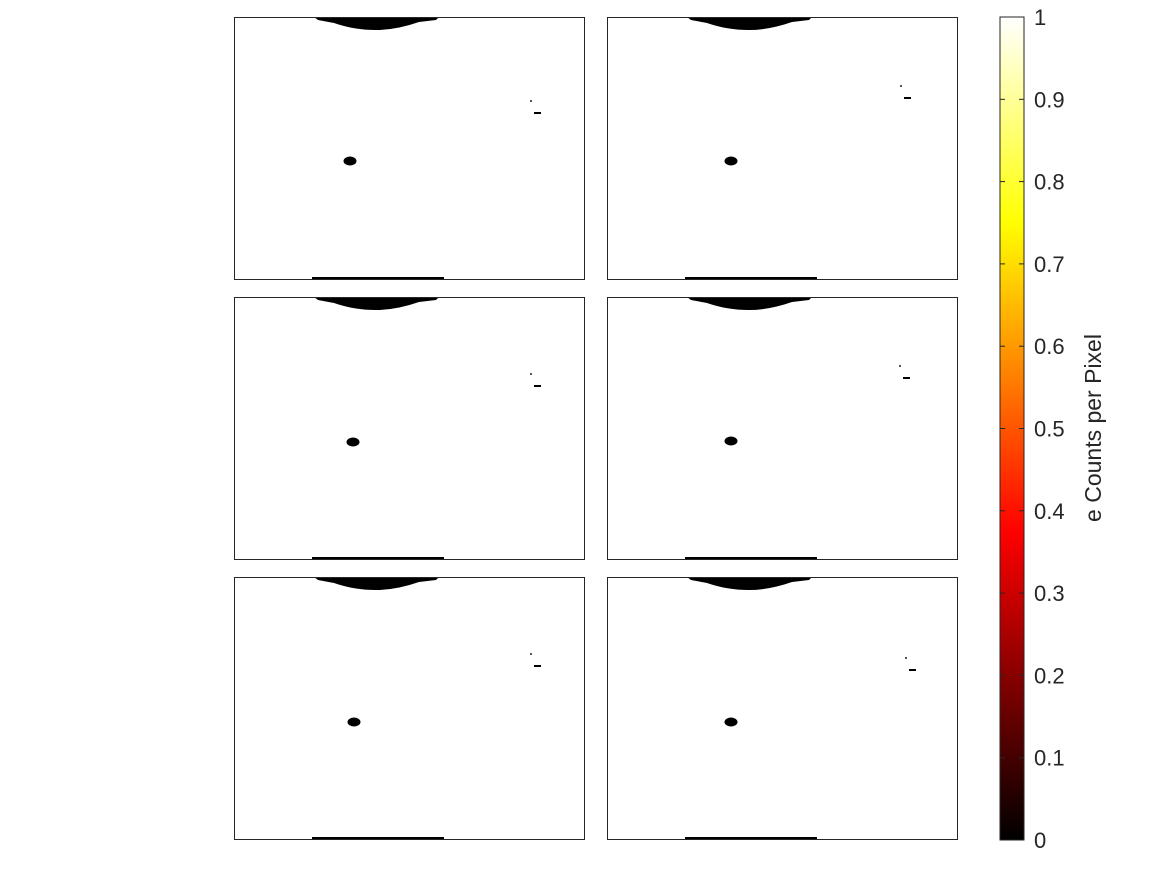  I want to click on image-panel-r1c1, so click(409, 148).